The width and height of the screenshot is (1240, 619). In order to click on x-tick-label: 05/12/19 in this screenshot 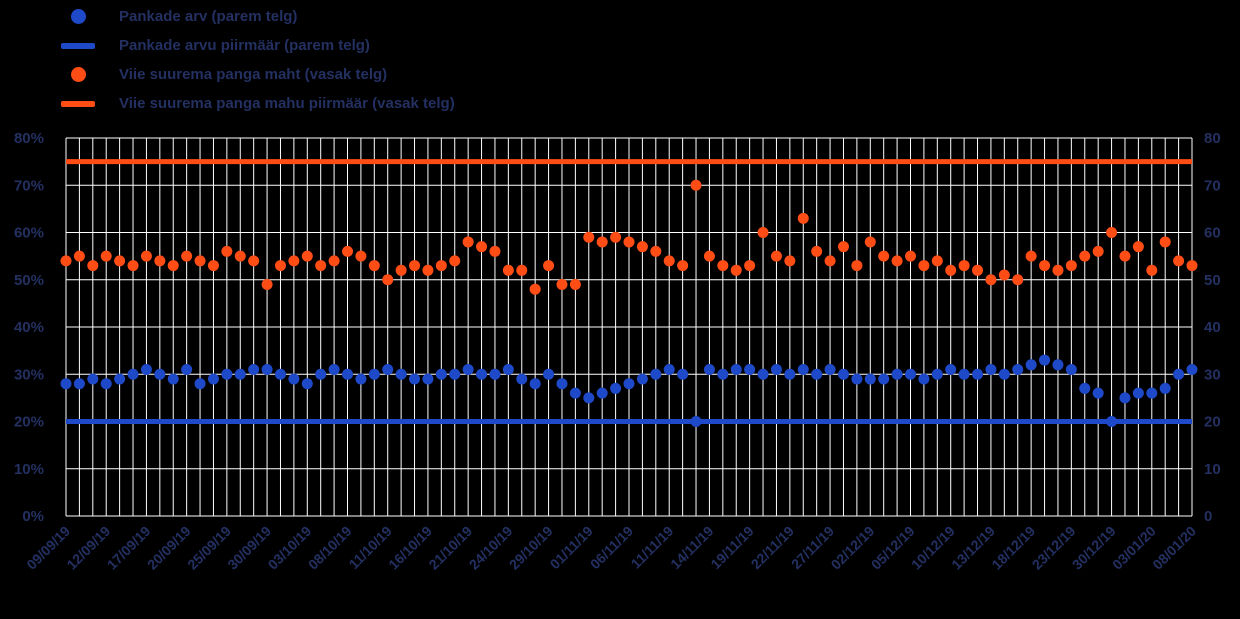, I will do `click(893, 548)`.